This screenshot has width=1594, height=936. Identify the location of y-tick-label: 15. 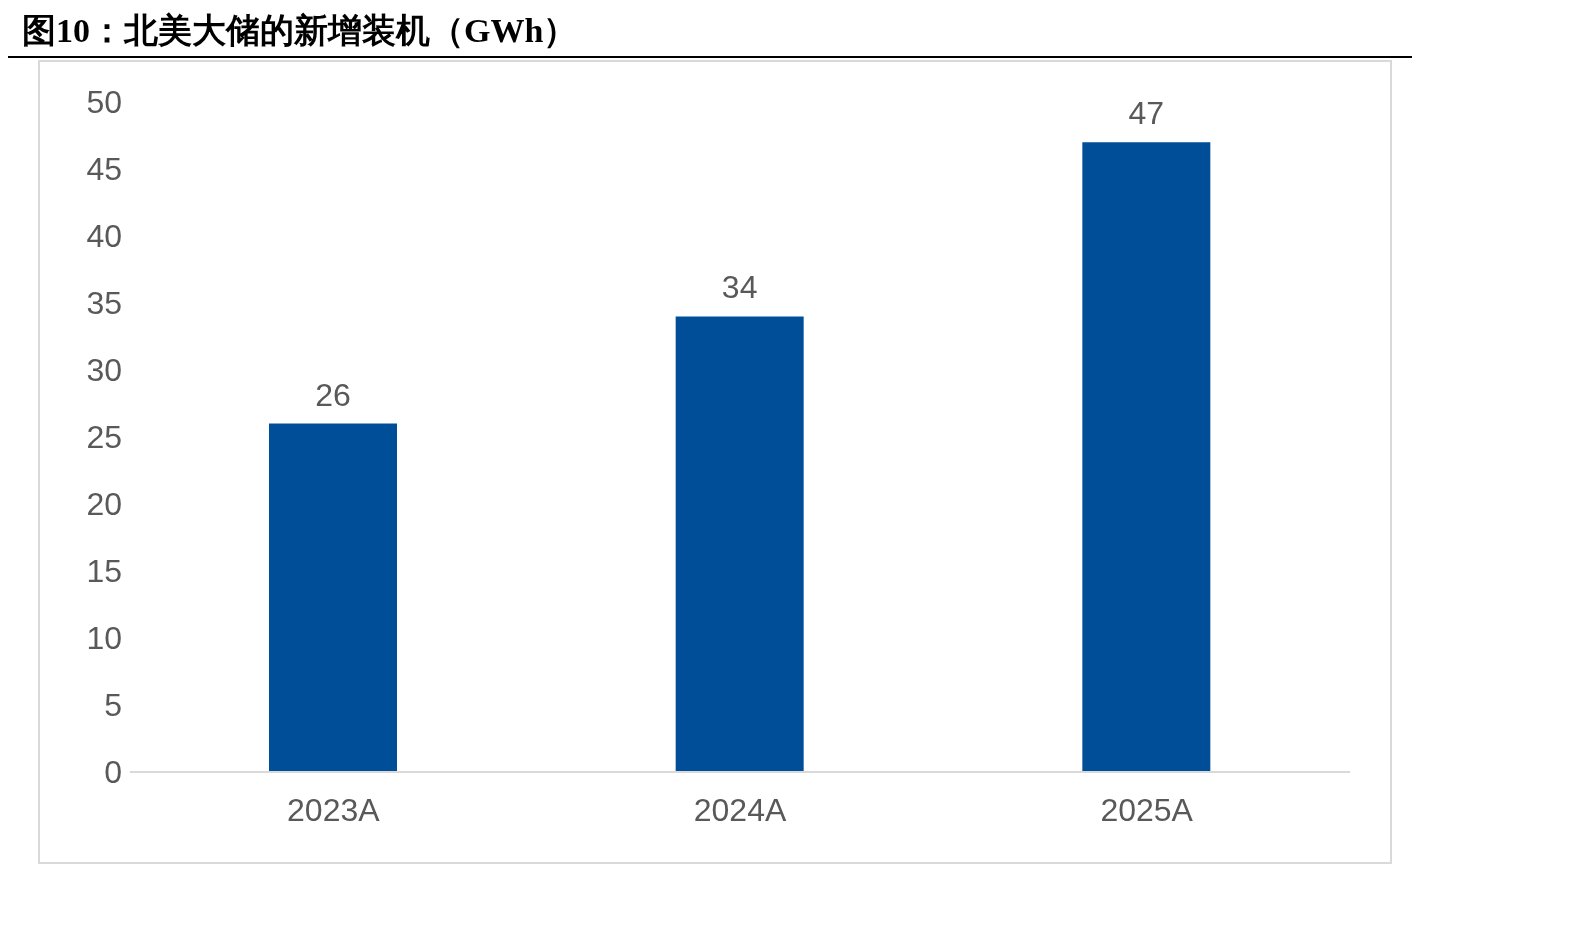
(104, 571).